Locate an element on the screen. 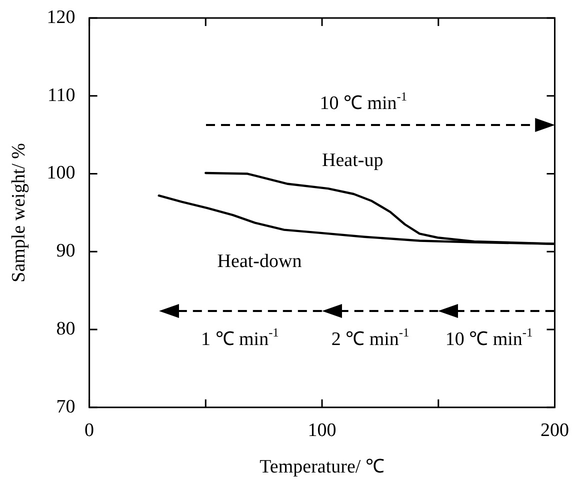  series-label: Heat-down is located at coordinates (259, 261).